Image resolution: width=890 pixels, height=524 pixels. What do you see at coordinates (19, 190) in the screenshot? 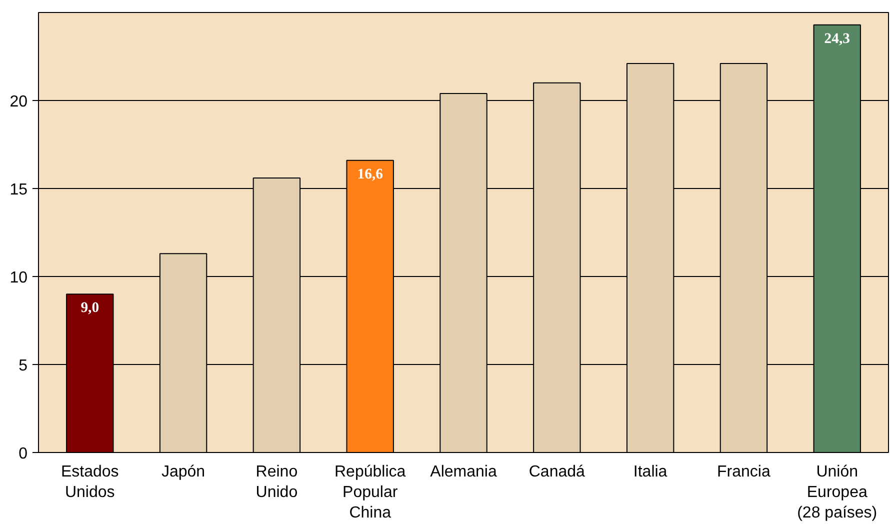
I see `y-tick-label: 15` at bounding box center [19, 190].